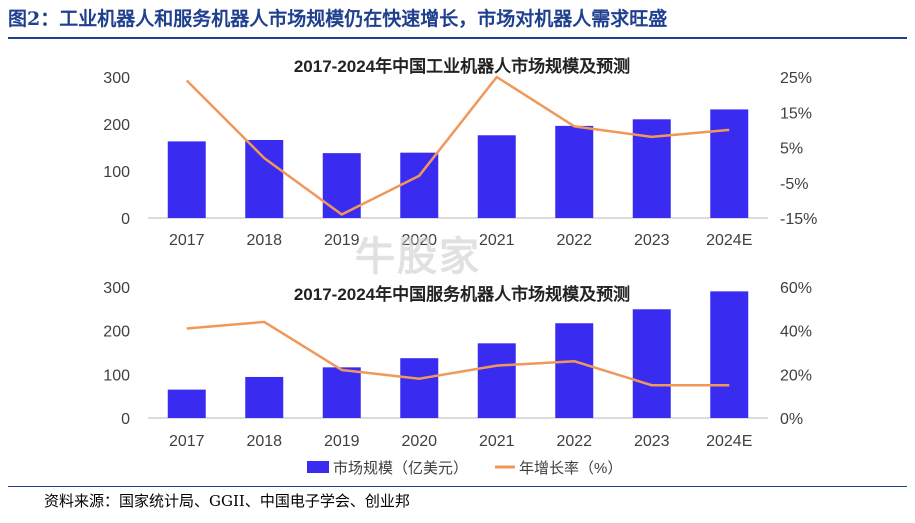 The height and width of the screenshot is (523, 915). I want to click on right-axis-tick-label: 5%, so click(791, 149).